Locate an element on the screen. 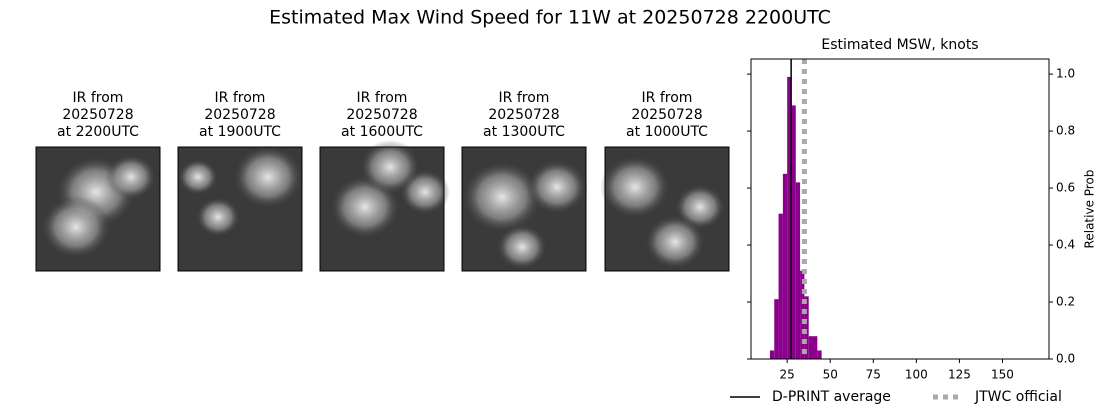 Image resolution: width=1100 pixels, height=409 pixels. legend-label: D-PRINT average is located at coordinates (831, 397).